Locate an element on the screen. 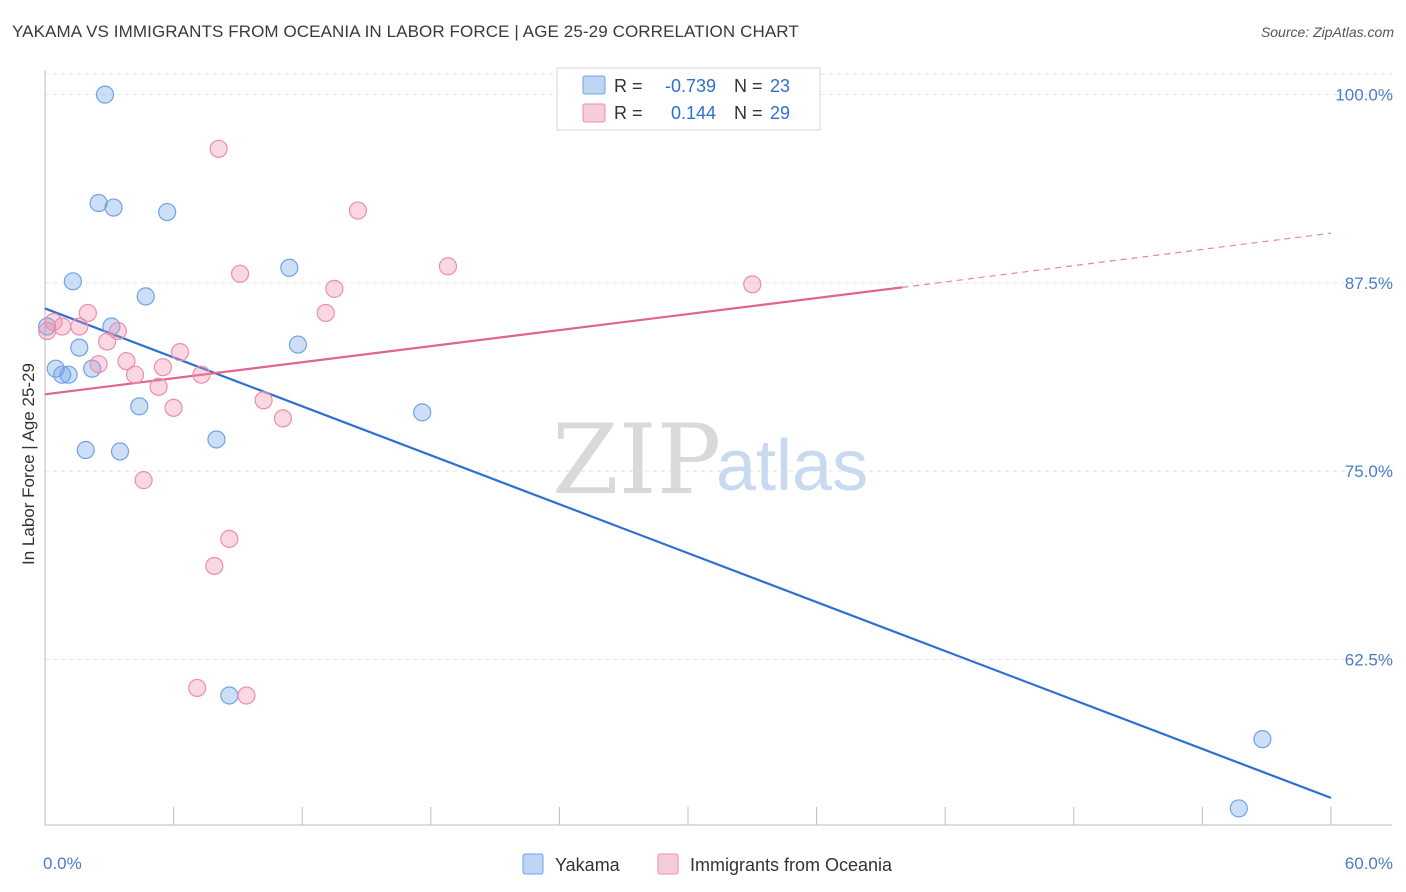 The height and width of the screenshot is (892, 1406). stats-legend-box is located at coordinates (688, 99).